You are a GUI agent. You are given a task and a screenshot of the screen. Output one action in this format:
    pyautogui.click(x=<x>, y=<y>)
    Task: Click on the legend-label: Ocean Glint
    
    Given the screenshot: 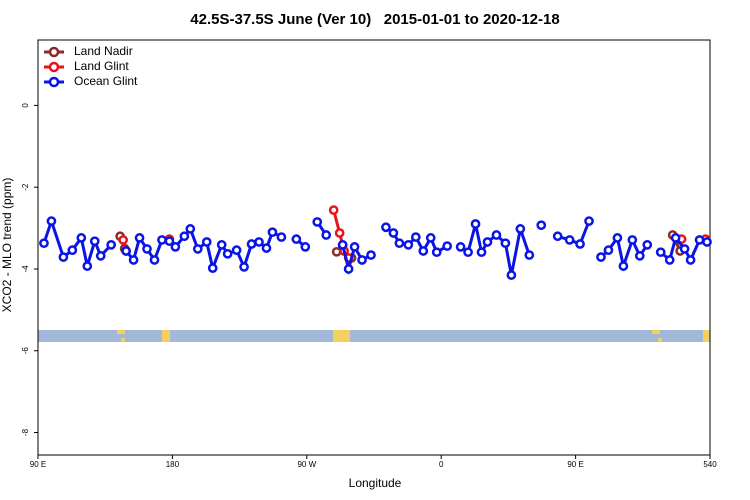 What is the action you would take?
    pyautogui.click(x=106, y=81)
    